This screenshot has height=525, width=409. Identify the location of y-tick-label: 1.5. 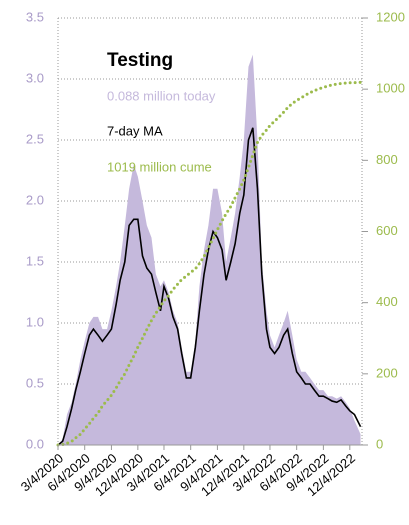
(35, 260).